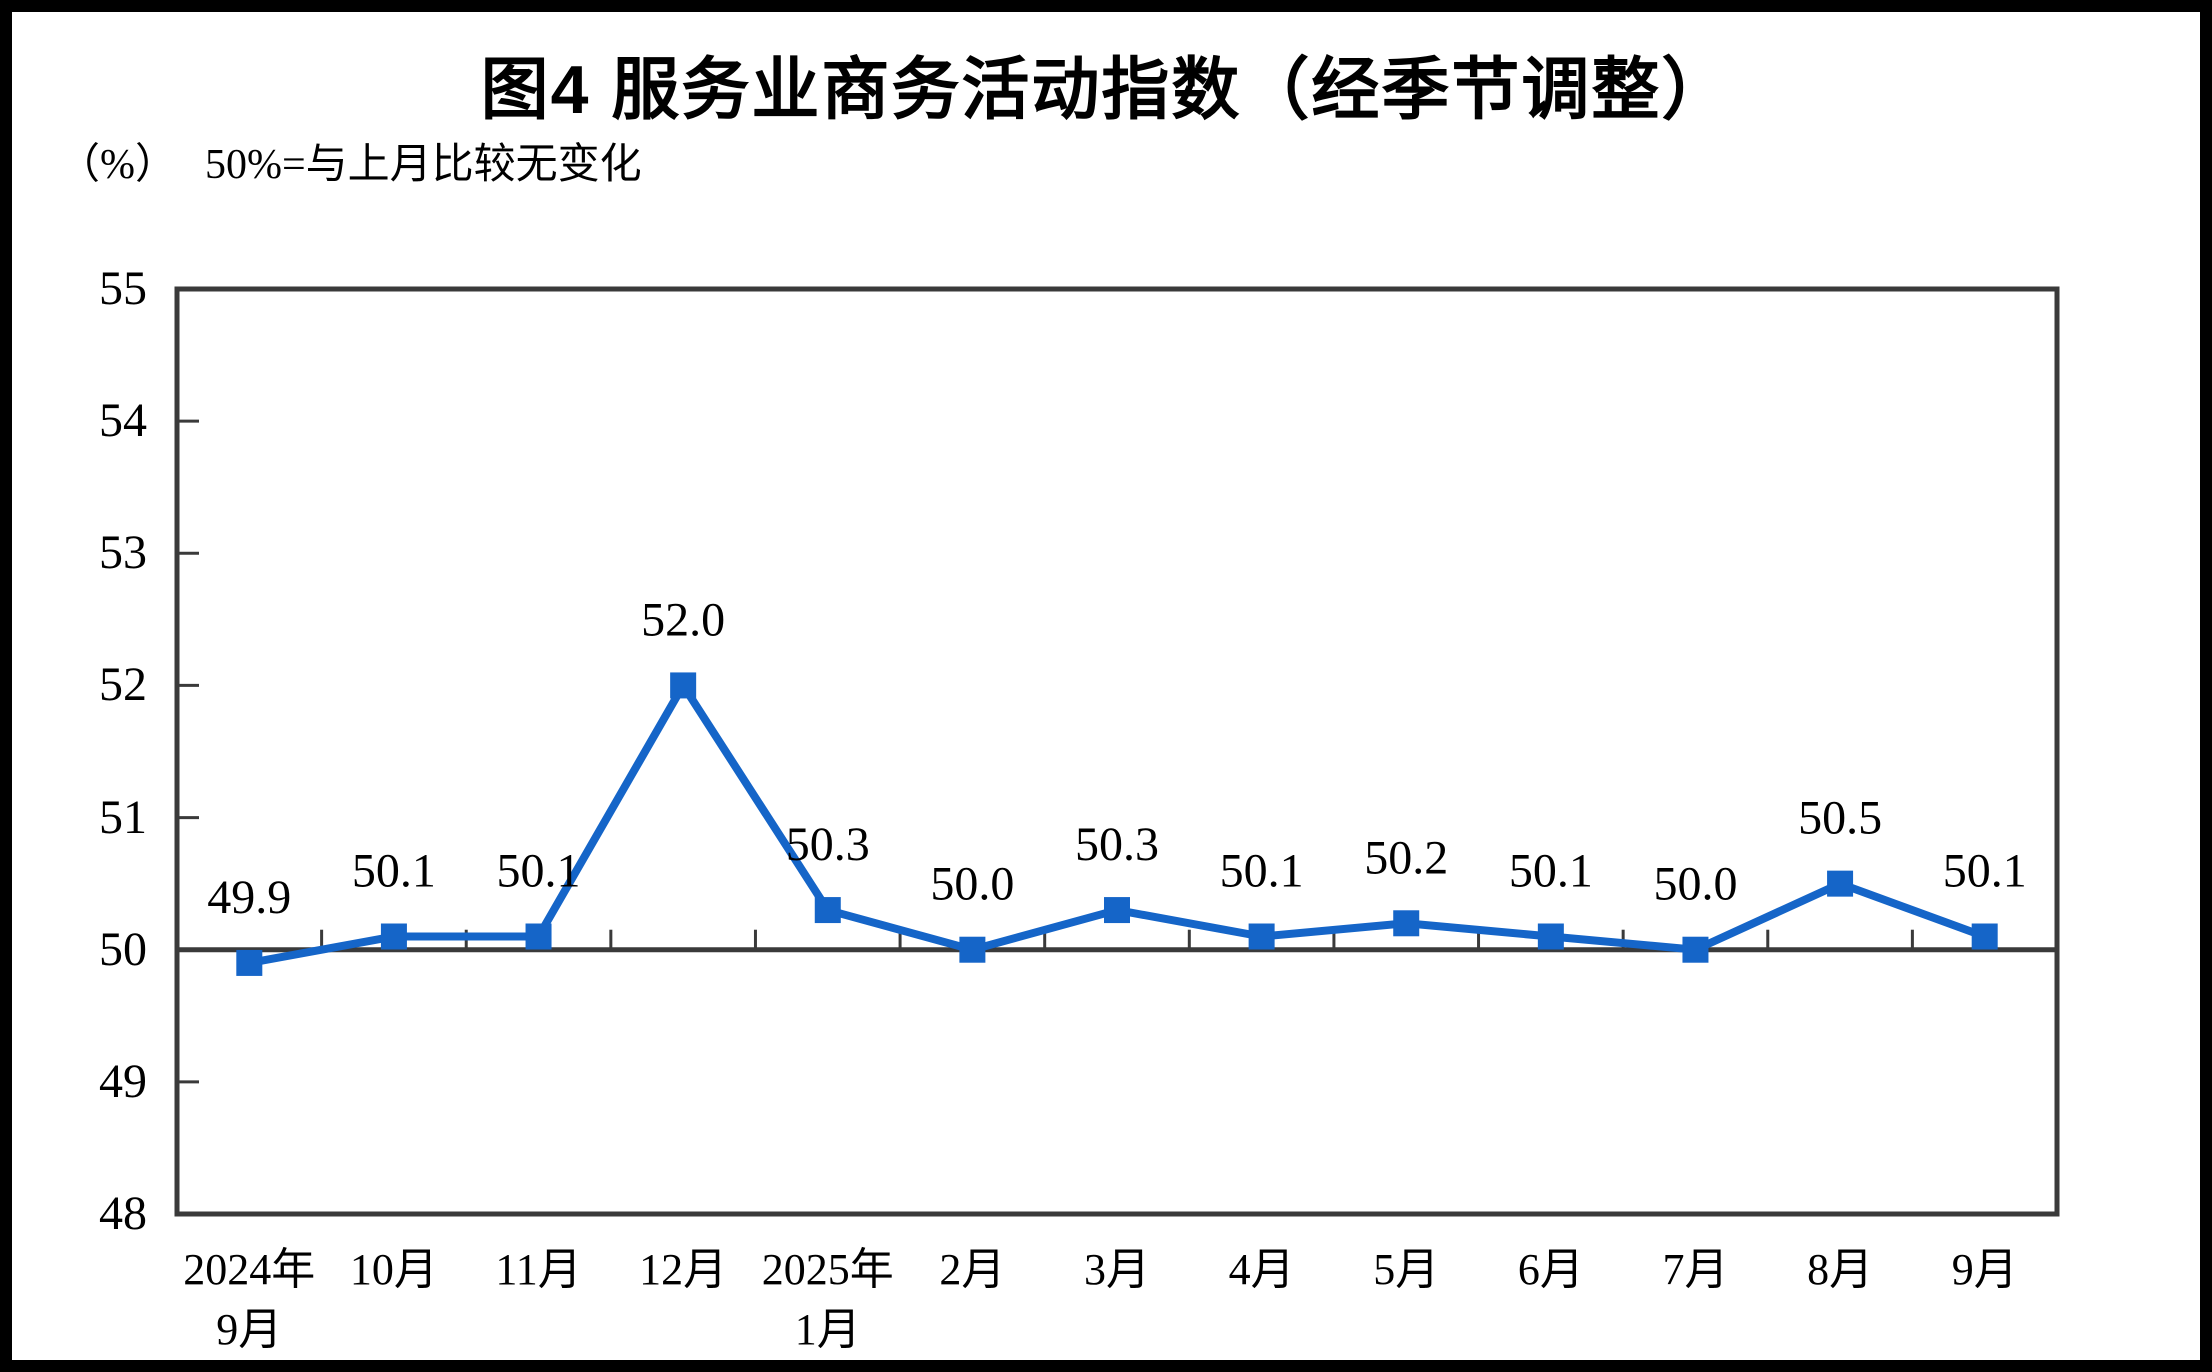  I want to click on data-point-label: 50.5, so click(1840, 818).